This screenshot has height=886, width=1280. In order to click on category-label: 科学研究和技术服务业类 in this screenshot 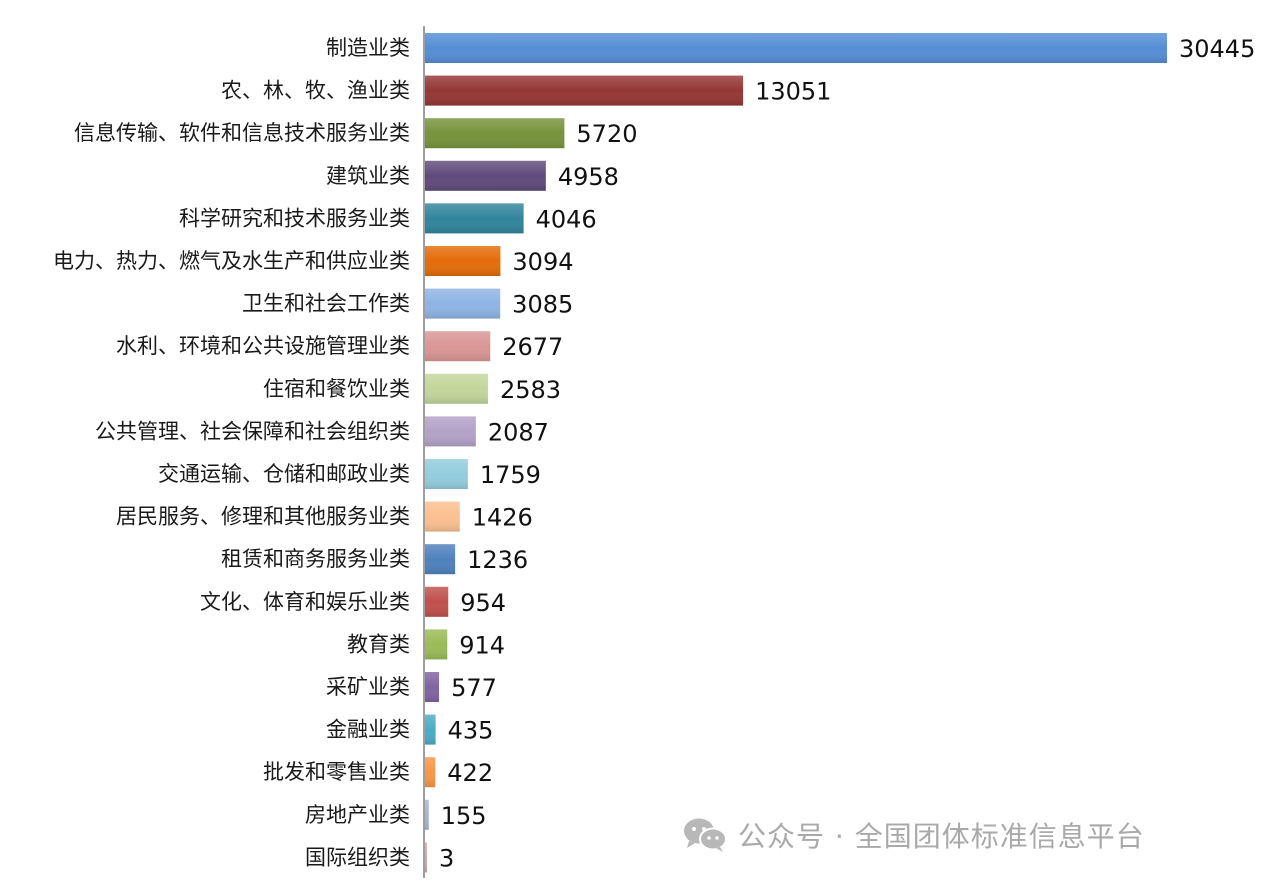, I will do `click(294, 218)`.